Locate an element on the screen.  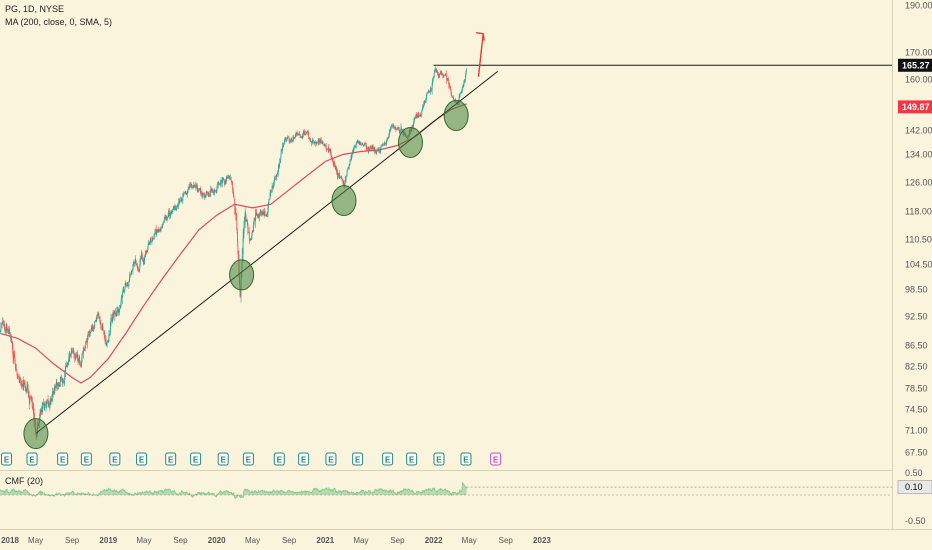
upcoming-earnings-marker: E is located at coordinates (496, 459).